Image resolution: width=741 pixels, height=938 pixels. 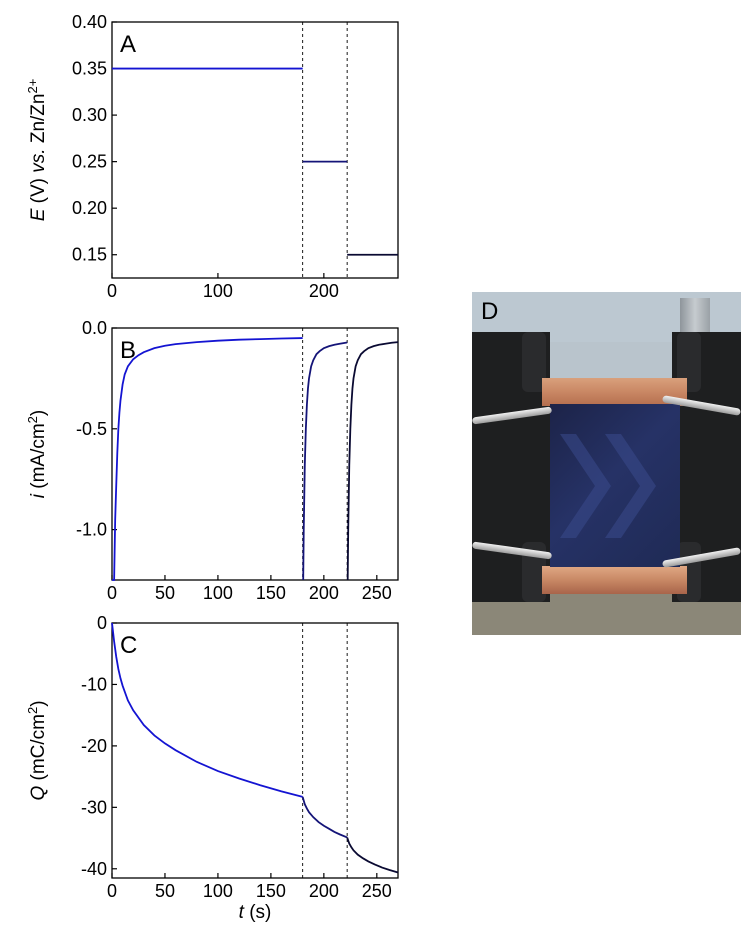 What do you see at coordinates (165, 891) in the screenshot?
I see `panel-c-x-tick-label: 50` at bounding box center [165, 891].